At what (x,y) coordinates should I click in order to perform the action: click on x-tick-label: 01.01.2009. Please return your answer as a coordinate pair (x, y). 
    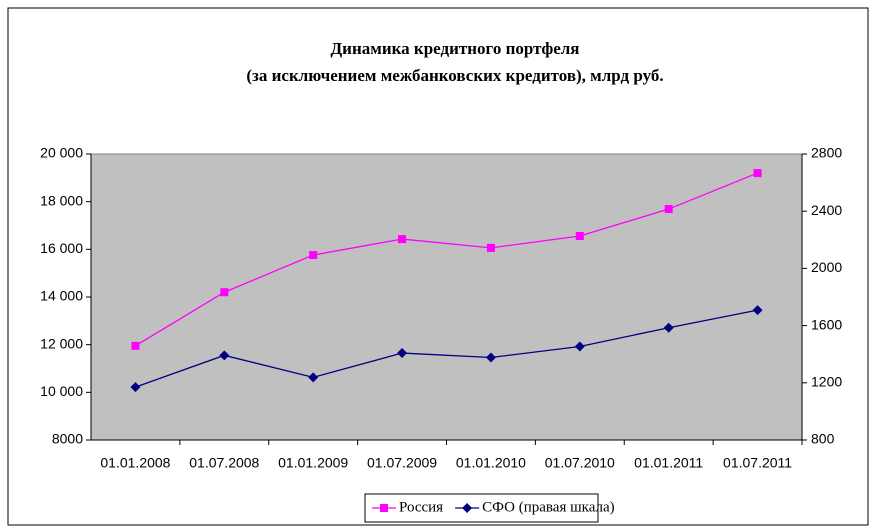
    Looking at the image, I should click on (313, 463).